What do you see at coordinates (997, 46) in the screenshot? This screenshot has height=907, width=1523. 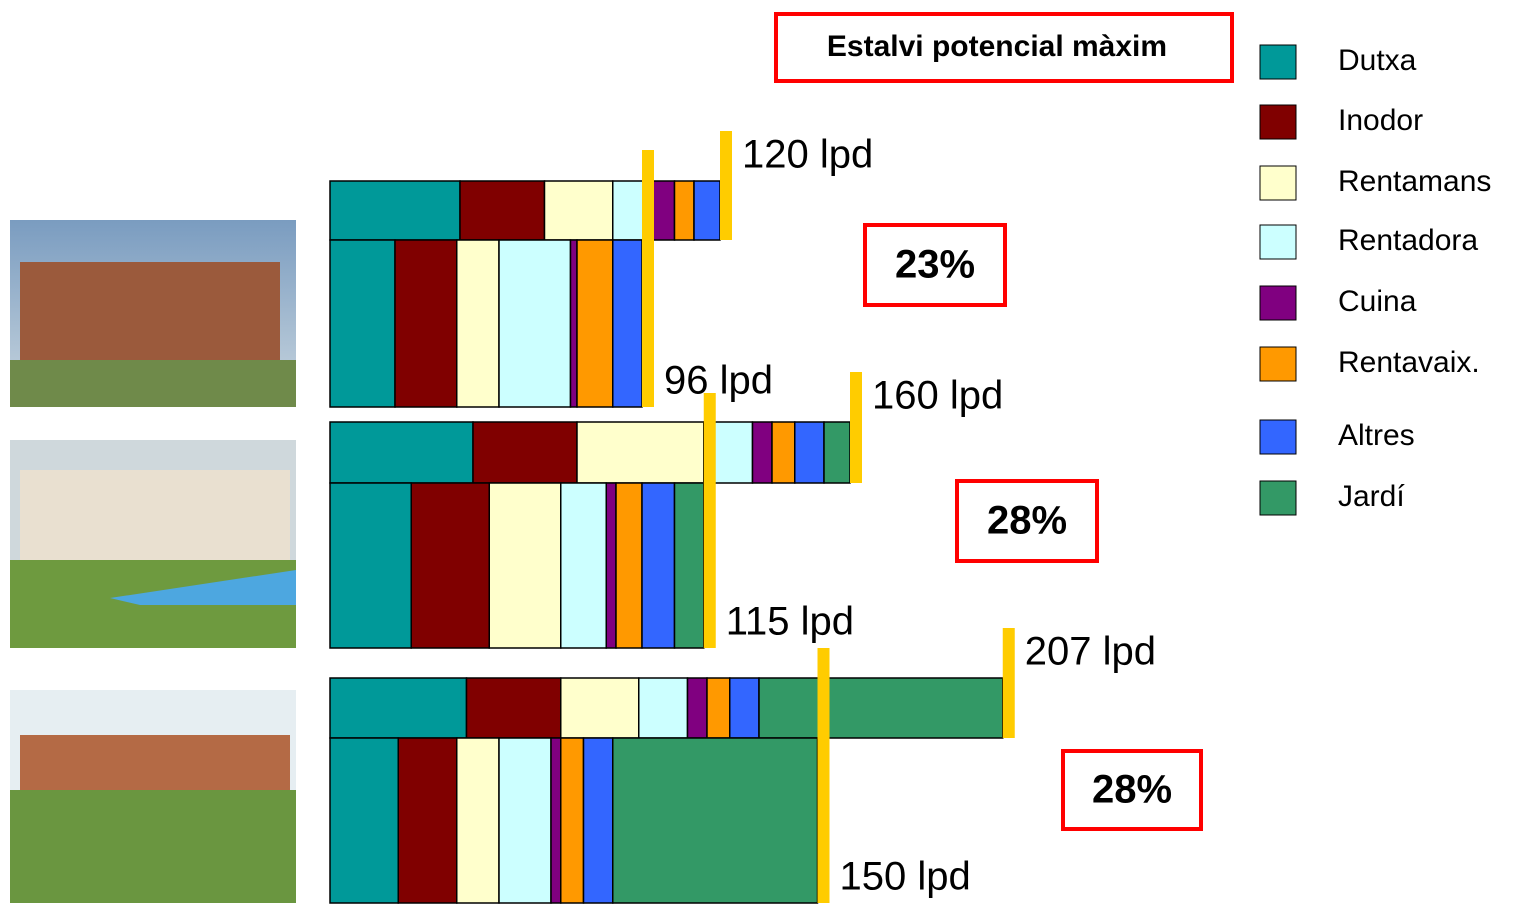 I see `savings-title: Estalvi potencial màxim` at bounding box center [997, 46].